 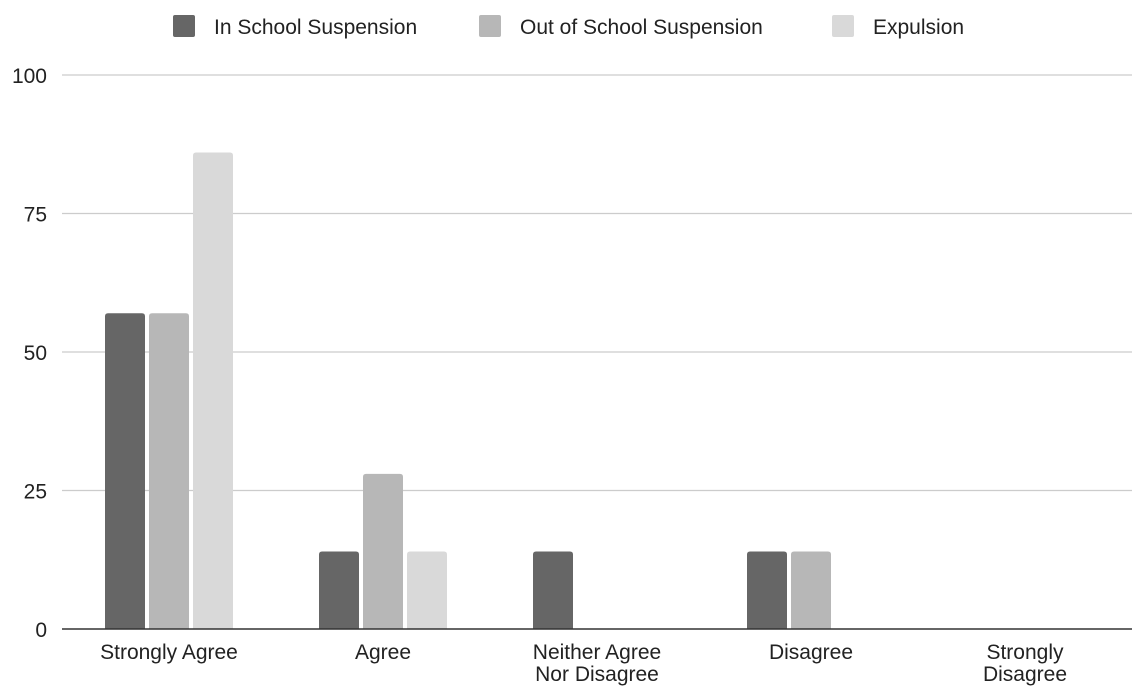 I want to click on x-tick-label-line: Neither Agree, so click(x=597, y=652).